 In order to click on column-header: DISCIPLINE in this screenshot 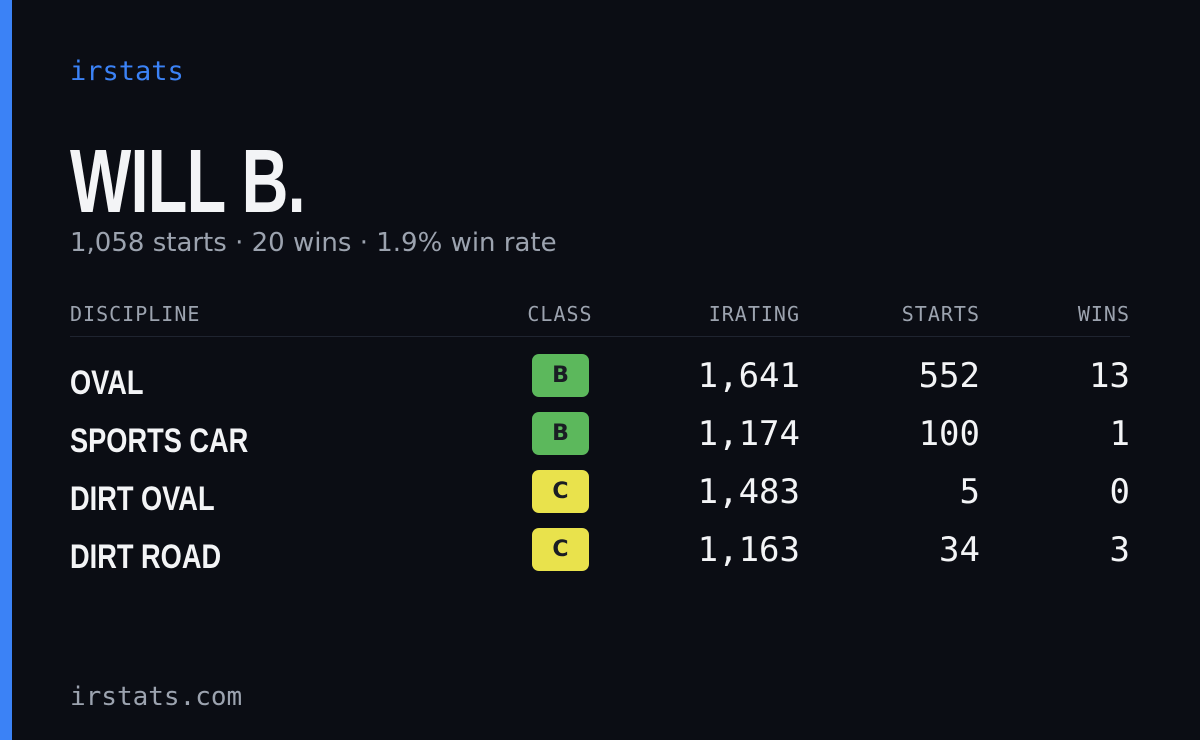, I will do `click(135, 314)`.